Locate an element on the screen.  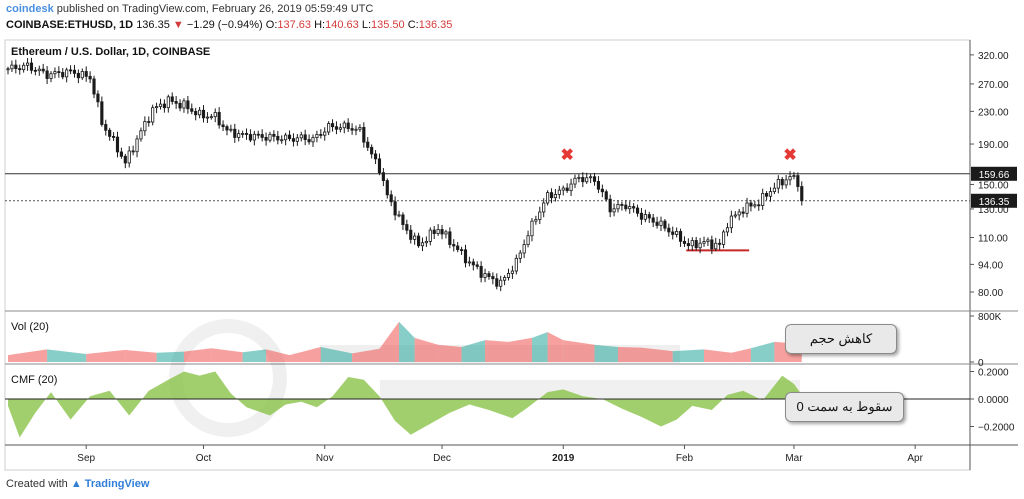
tradingview-brand: TradingView is located at coordinates (117, 484).